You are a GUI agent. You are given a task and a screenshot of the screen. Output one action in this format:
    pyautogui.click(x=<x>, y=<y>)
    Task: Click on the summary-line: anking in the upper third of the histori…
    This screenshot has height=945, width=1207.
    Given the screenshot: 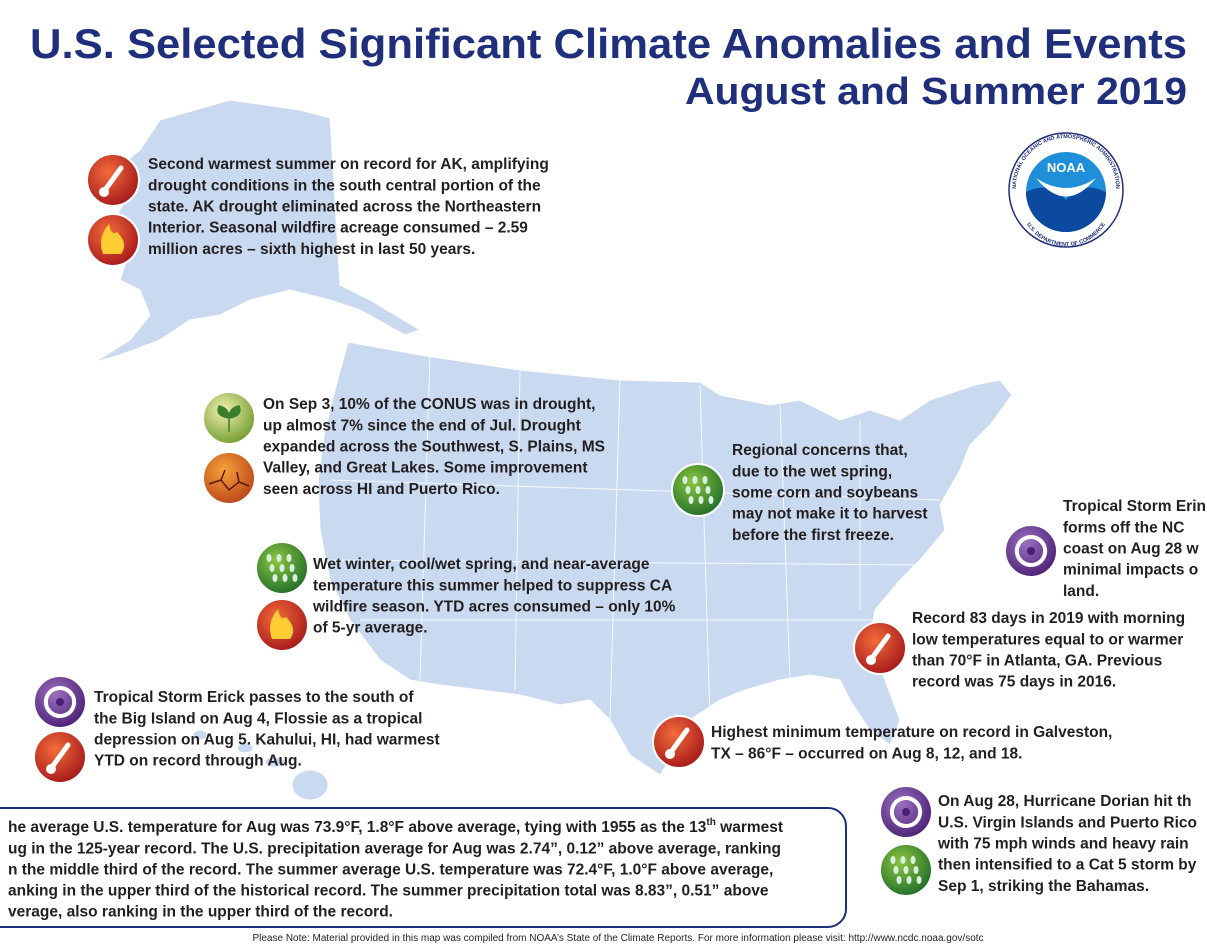 What is the action you would take?
    pyautogui.click(x=388, y=891)
    